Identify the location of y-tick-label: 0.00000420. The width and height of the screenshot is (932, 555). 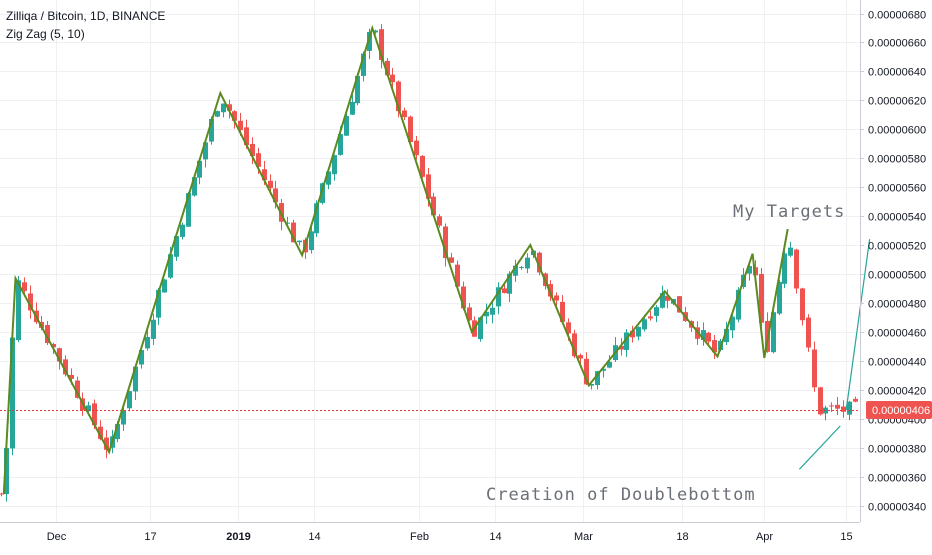
(897, 392).